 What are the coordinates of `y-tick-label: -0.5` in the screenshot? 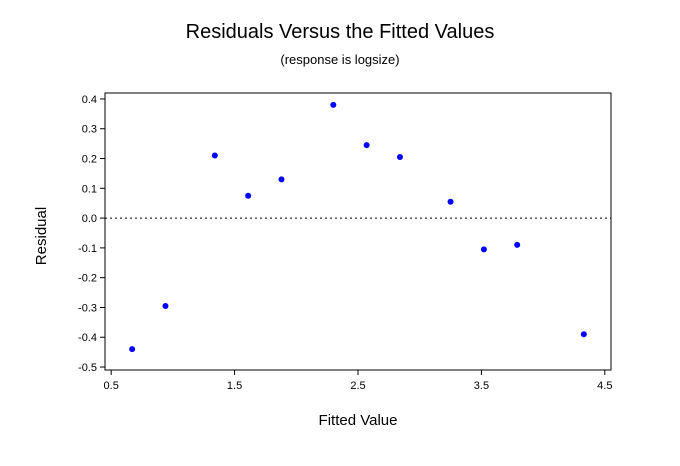 It's located at (87, 368).